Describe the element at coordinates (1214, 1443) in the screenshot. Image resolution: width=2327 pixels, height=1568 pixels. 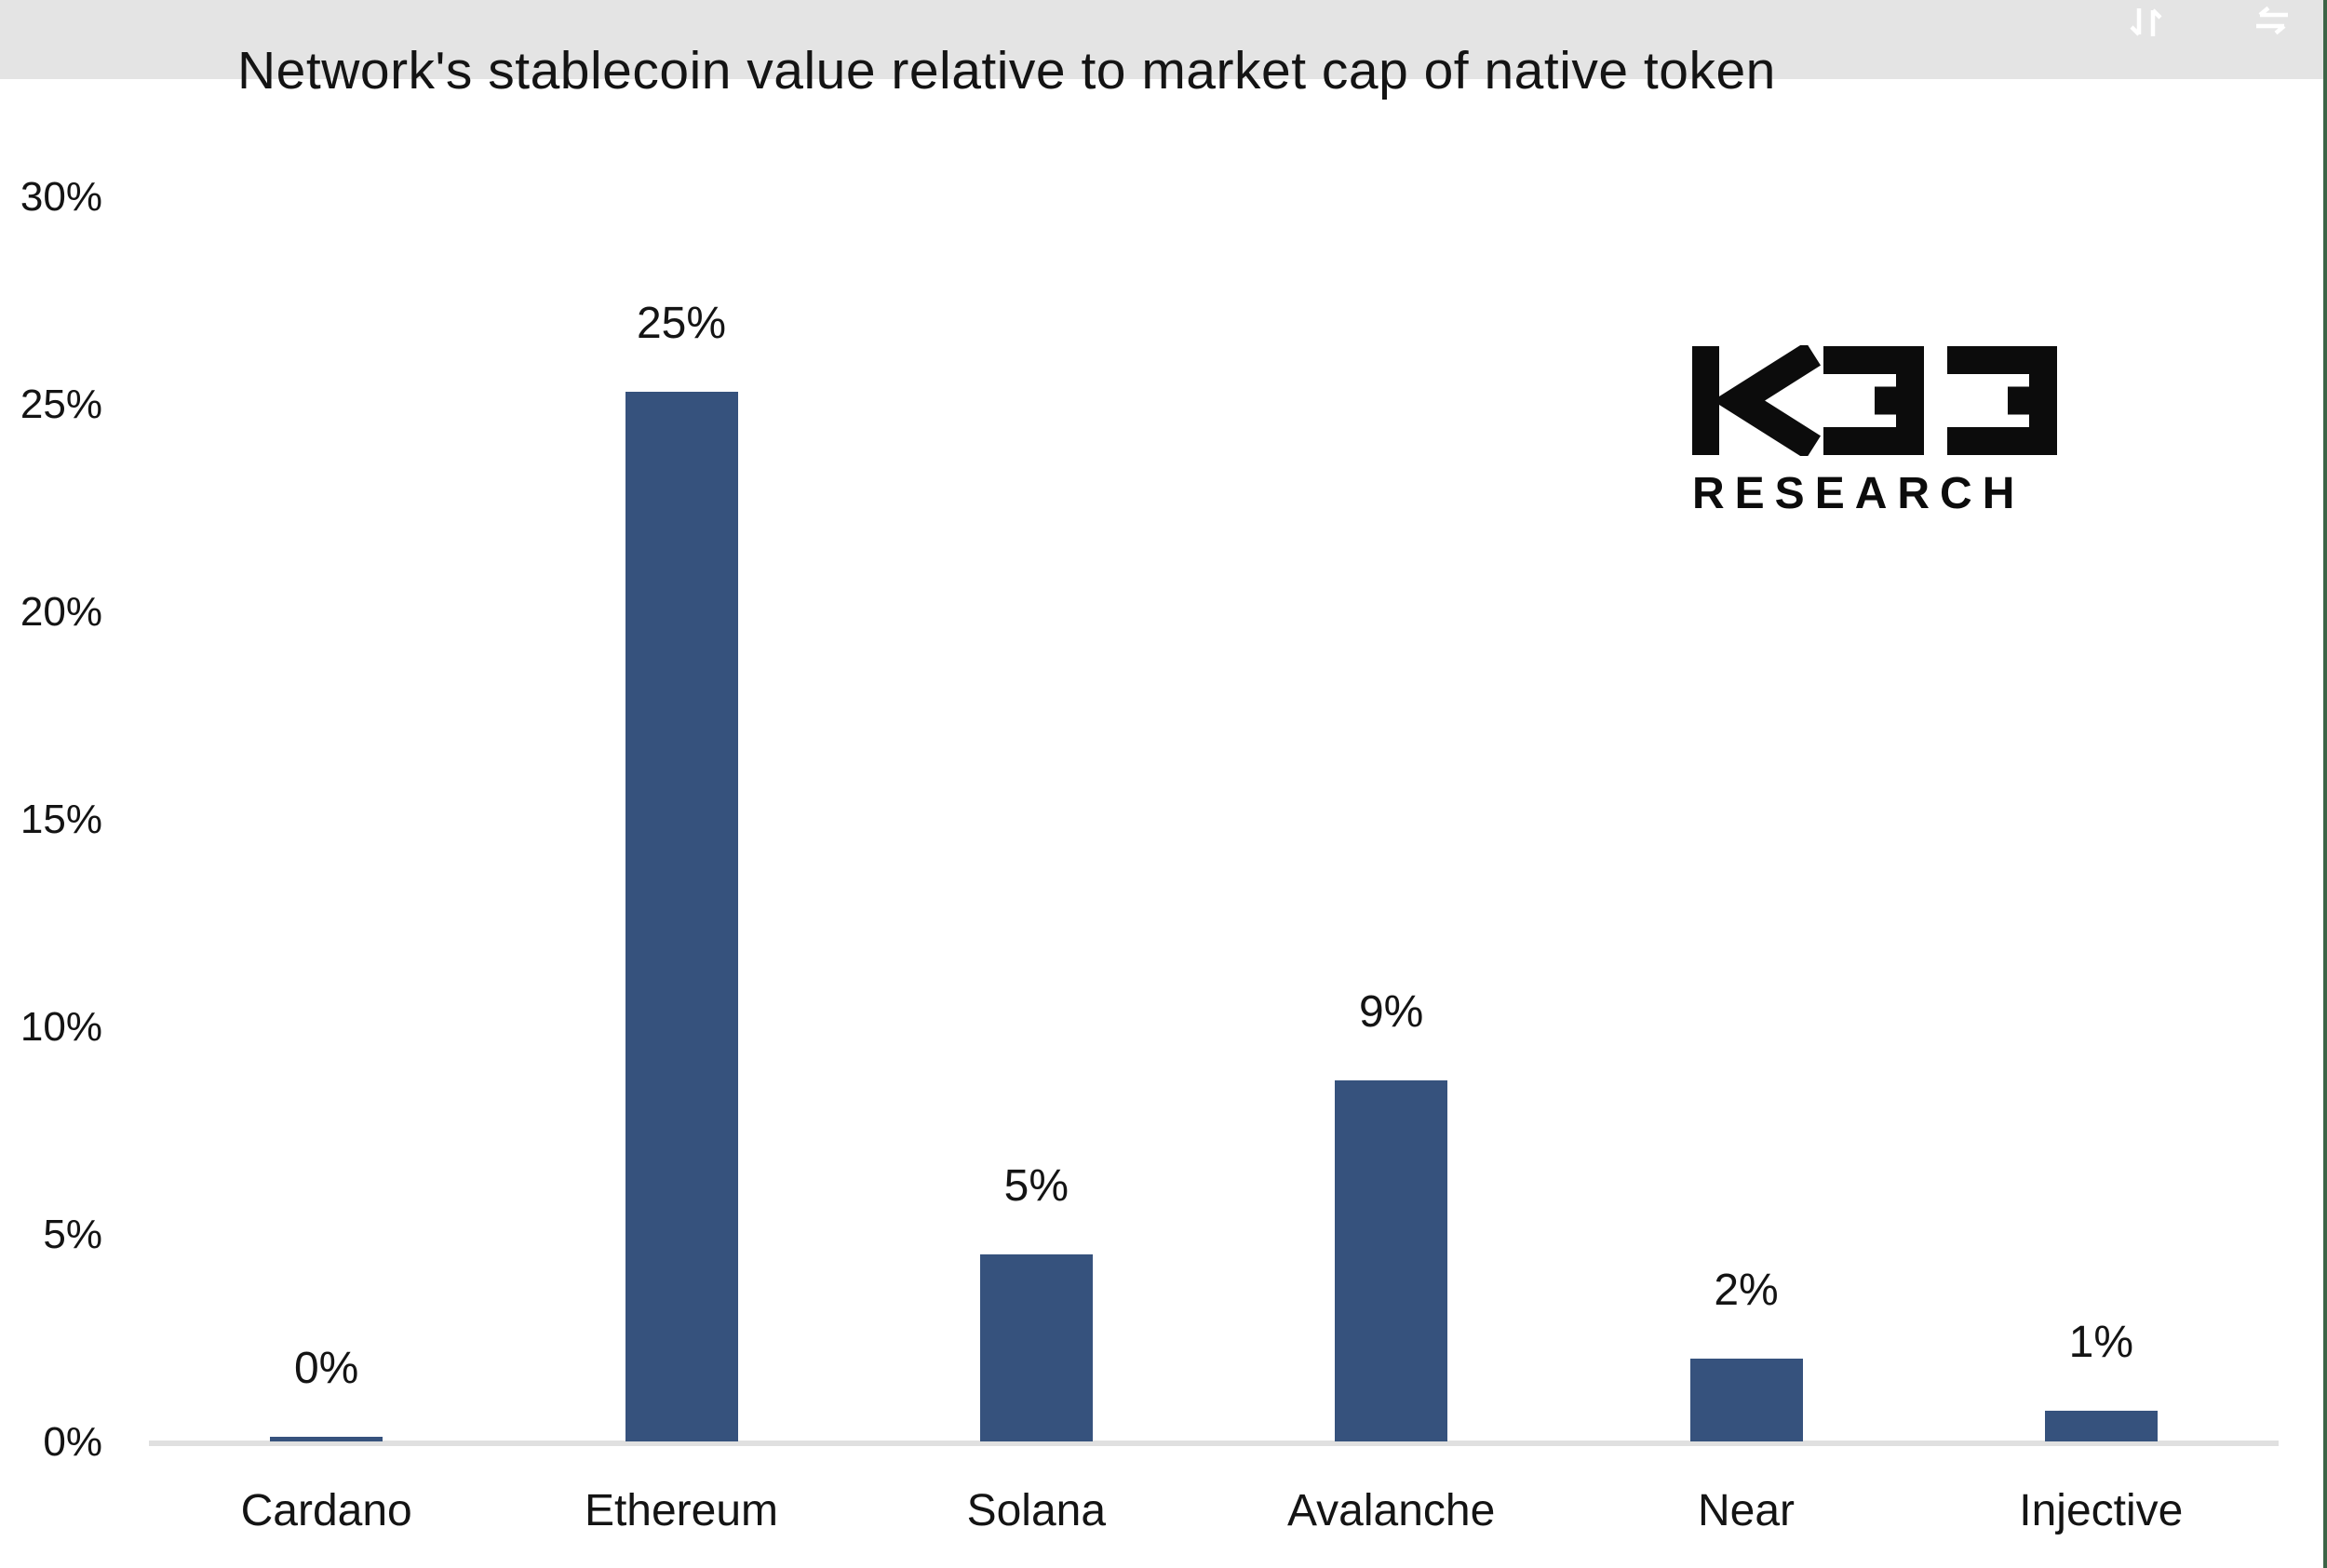
I see `x-axis-line` at that location.